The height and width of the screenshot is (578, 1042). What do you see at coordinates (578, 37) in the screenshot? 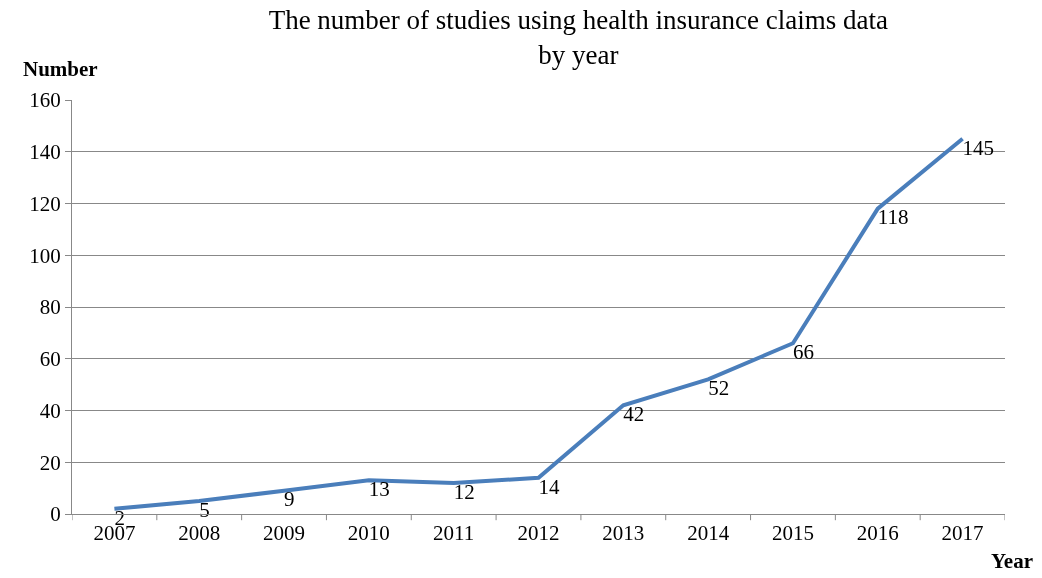
I see `chart-title: The number of studies using health insurance claims data by year` at bounding box center [578, 37].